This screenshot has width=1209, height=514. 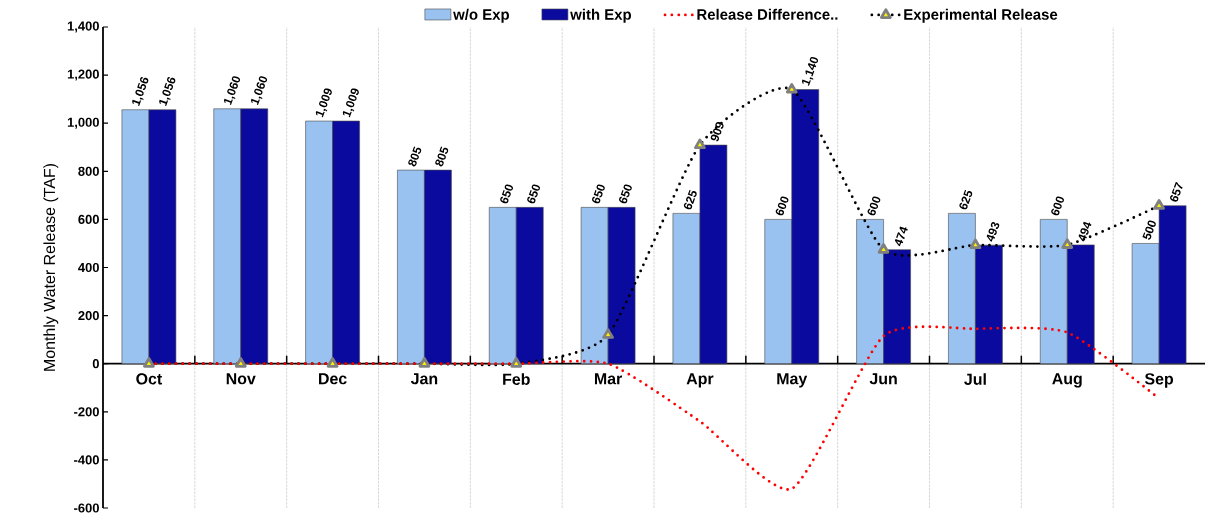 What do you see at coordinates (883, 379) in the screenshot?
I see `x-tick-label: Jun` at bounding box center [883, 379].